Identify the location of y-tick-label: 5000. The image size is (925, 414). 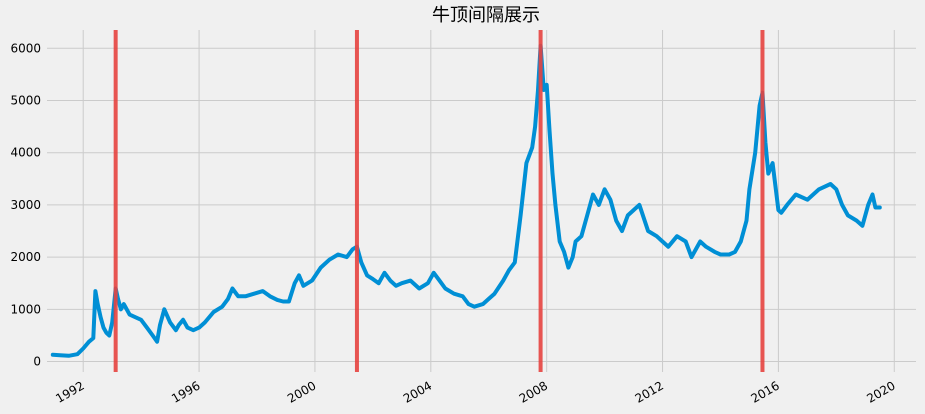
(25, 100).